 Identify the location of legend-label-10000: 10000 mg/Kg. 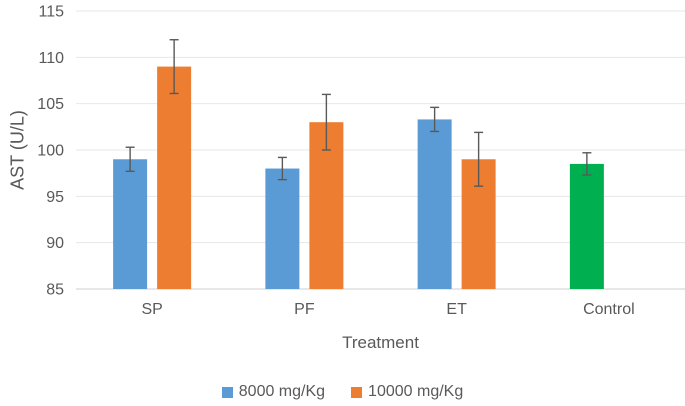
(416, 391).